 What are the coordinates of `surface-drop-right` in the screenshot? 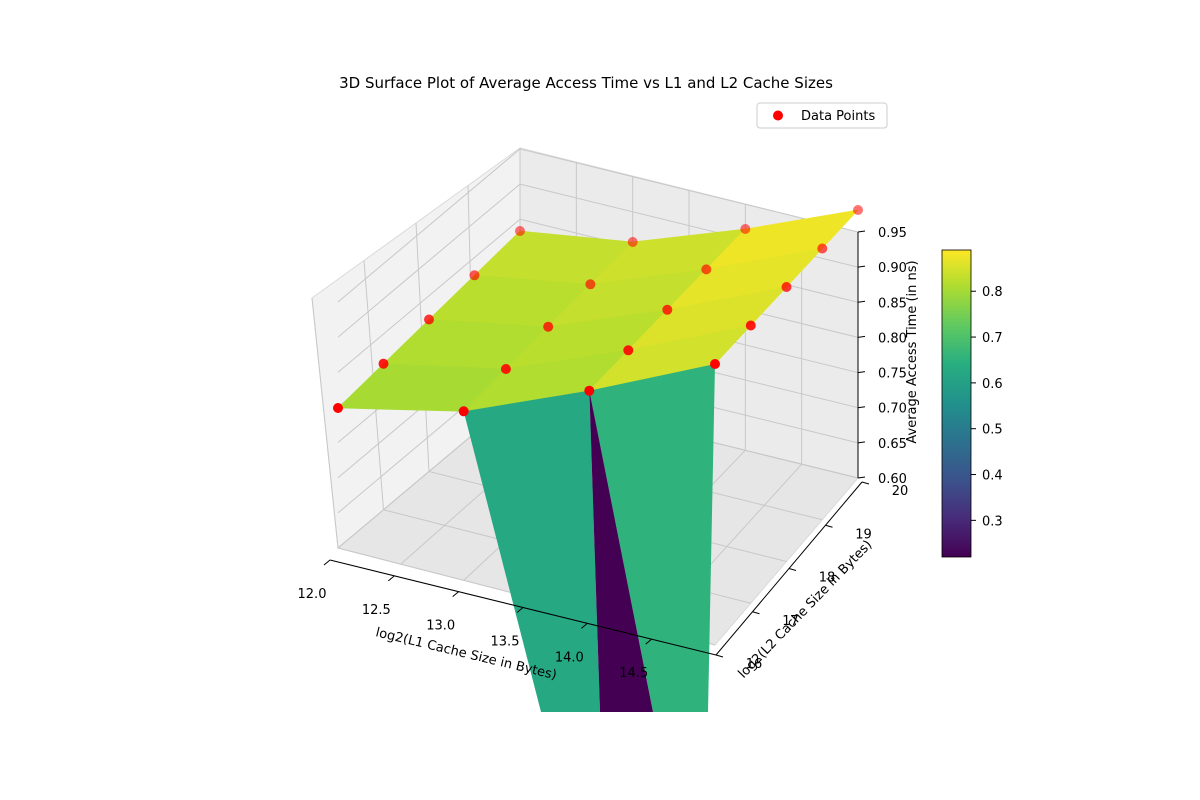 It's located at (652, 538).